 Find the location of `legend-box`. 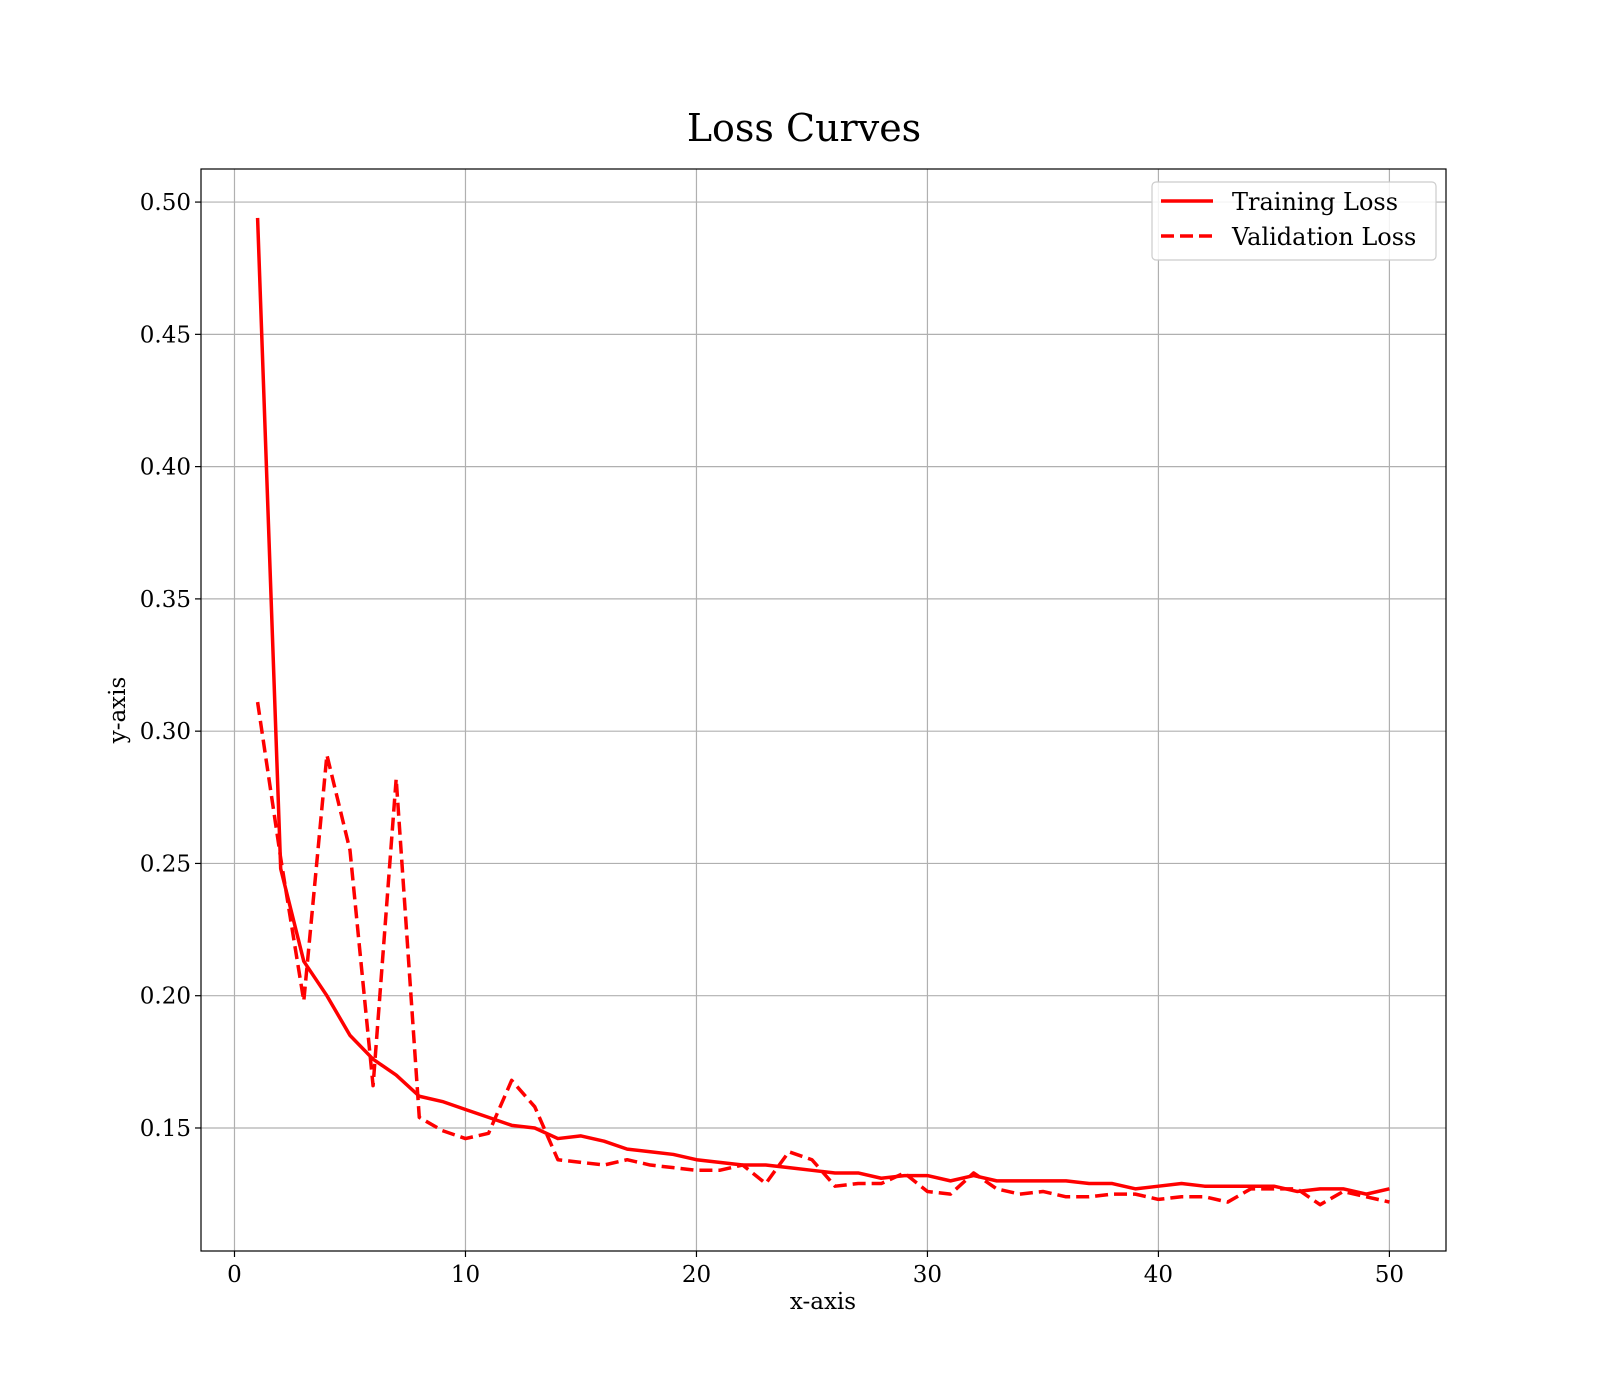

legend-box is located at coordinates (1294, 221).